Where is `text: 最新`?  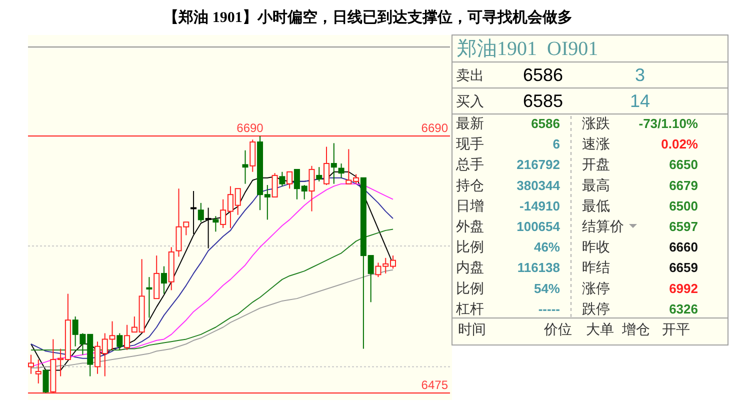
text: 最新 is located at coordinates (470, 123).